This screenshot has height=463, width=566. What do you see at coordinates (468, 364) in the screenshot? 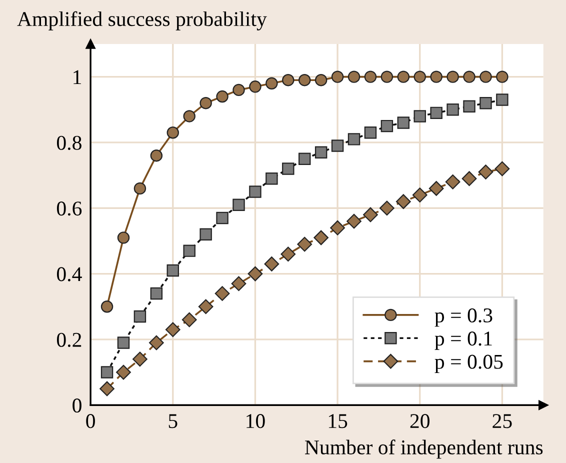
I see `legend-label: p = 0.05` at bounding box center [468, 364].